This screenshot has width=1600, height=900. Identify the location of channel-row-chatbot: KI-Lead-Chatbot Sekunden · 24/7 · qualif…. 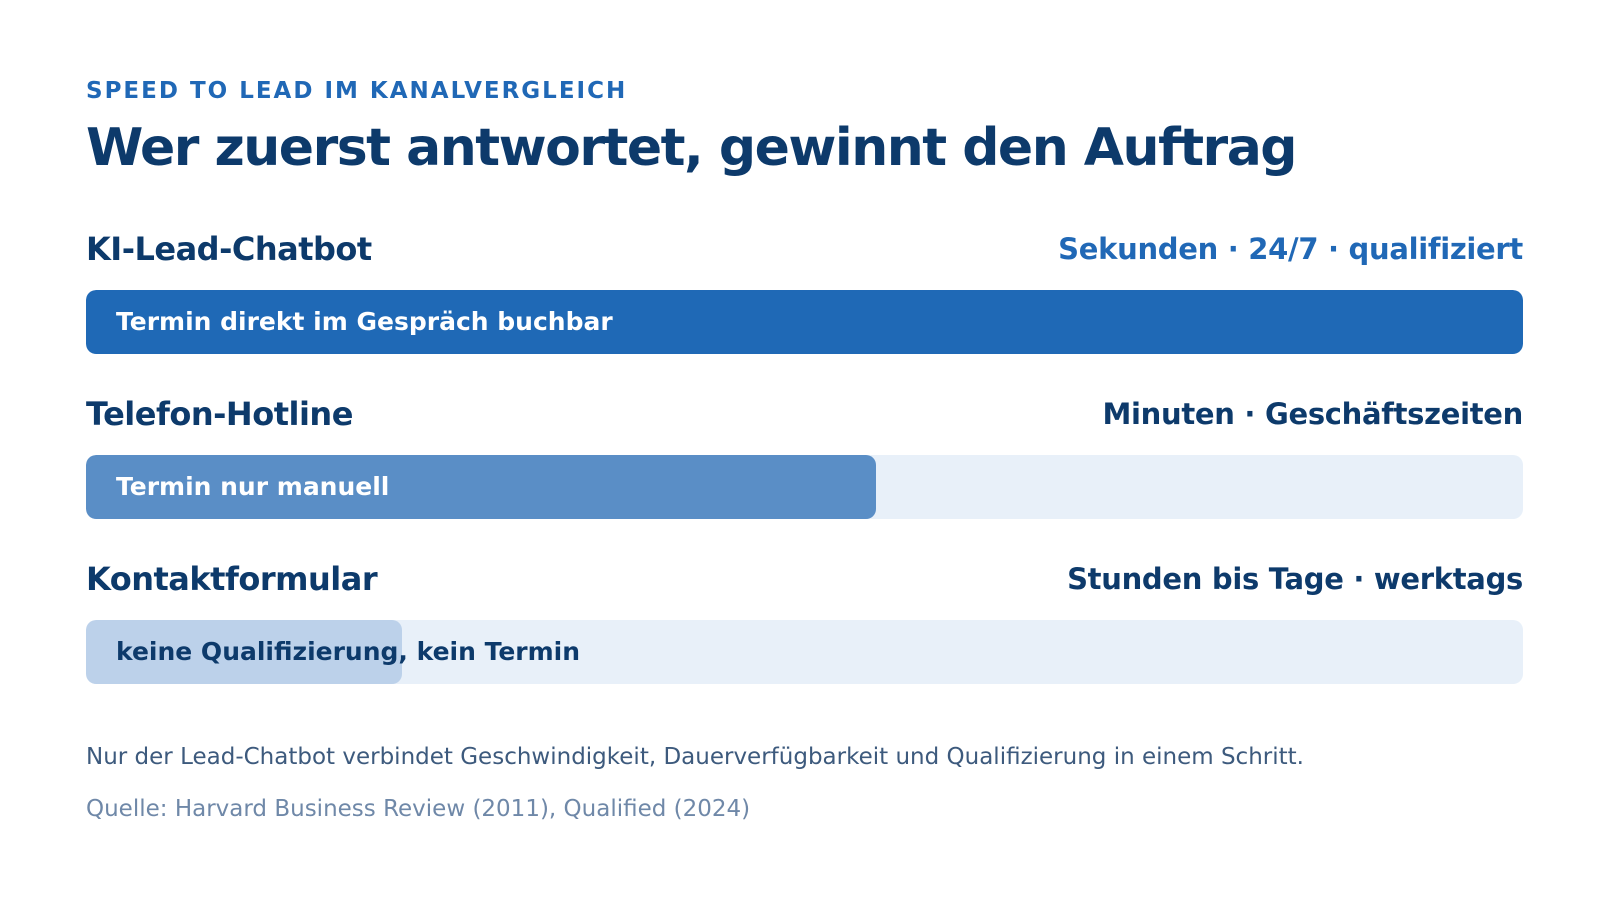
(804, 295).